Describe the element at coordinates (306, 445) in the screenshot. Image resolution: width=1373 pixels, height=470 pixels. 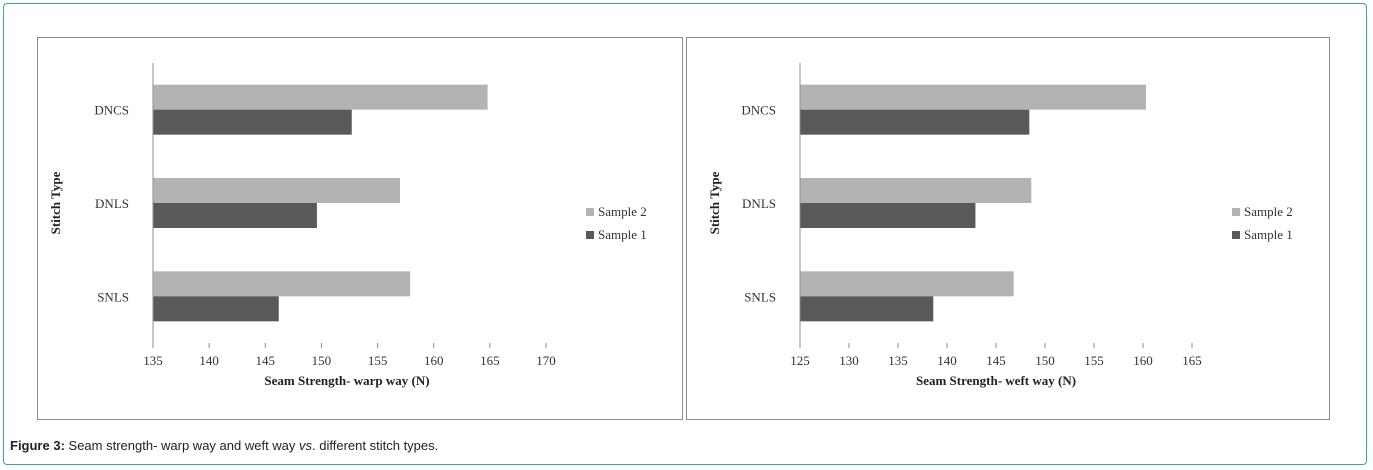
I see `caption-italic: vs` at that location.